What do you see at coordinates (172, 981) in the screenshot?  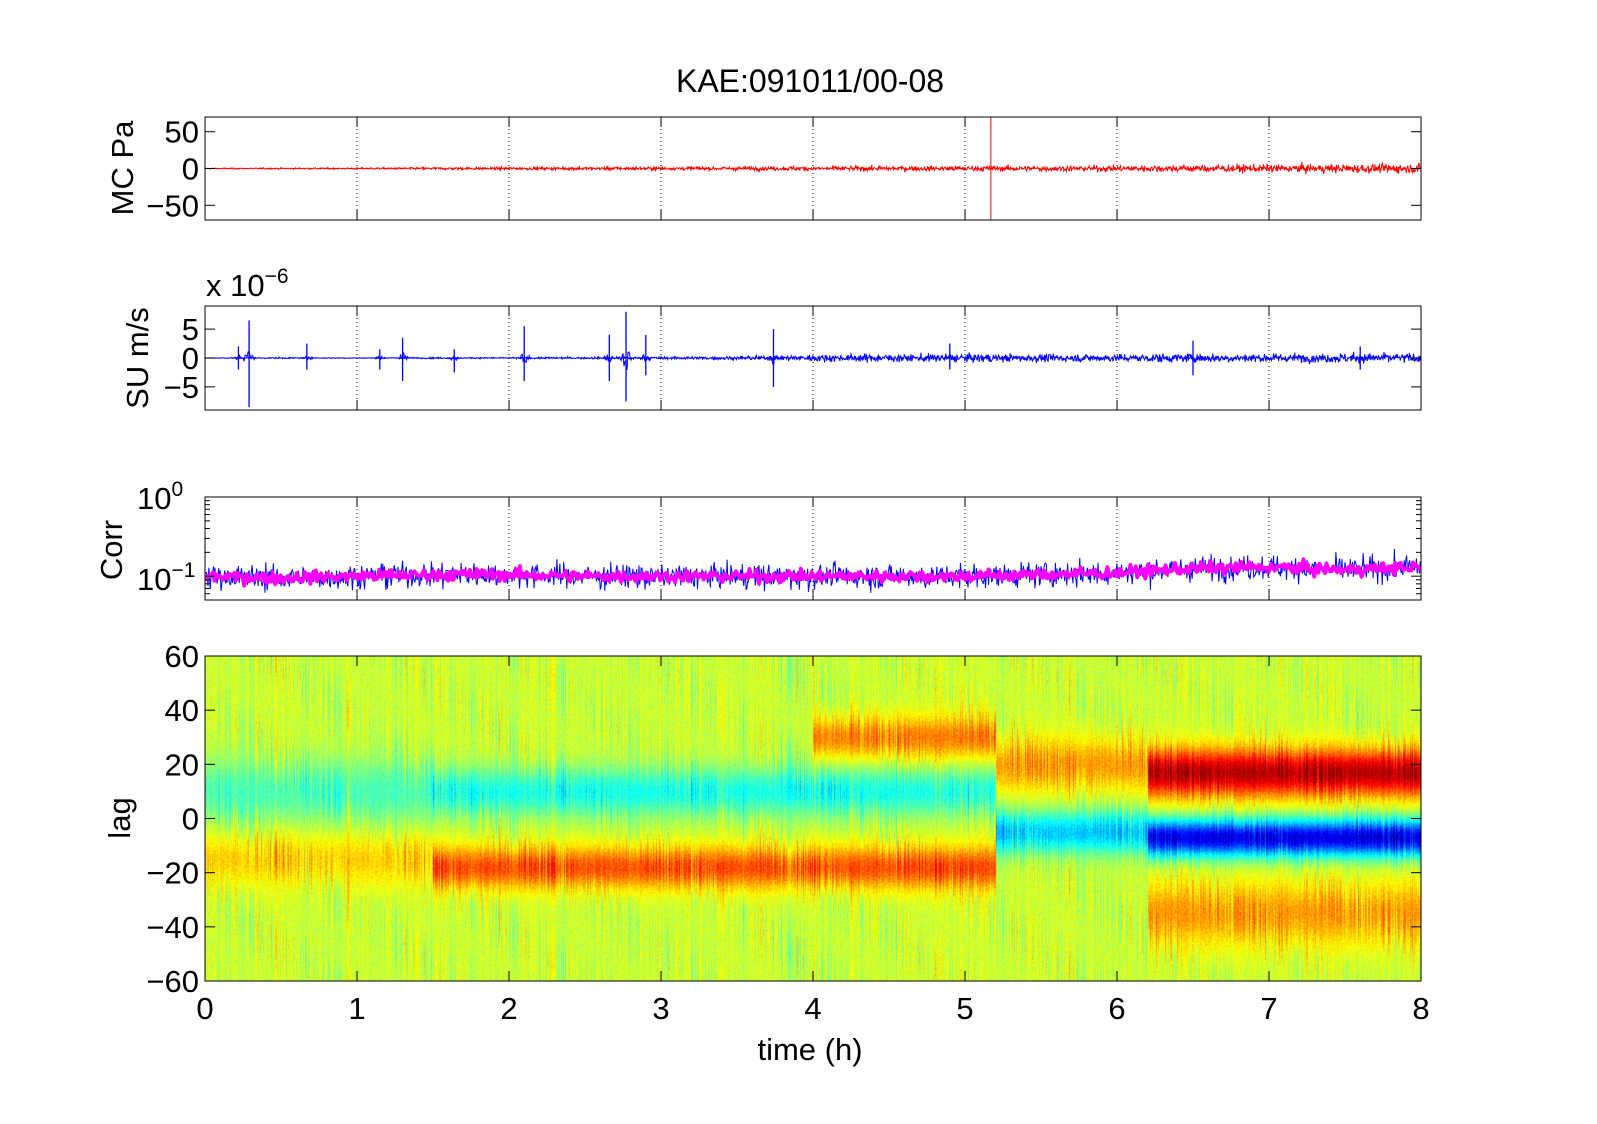 I see `y-tick-label: −60` at bounding box center [172, 981].